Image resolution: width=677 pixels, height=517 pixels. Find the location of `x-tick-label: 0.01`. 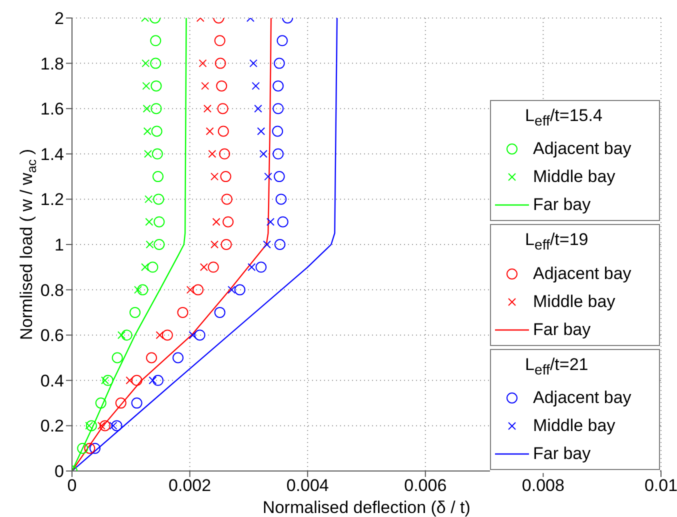

x-tick-label: 0.01 is located at coordinates (660, 486).